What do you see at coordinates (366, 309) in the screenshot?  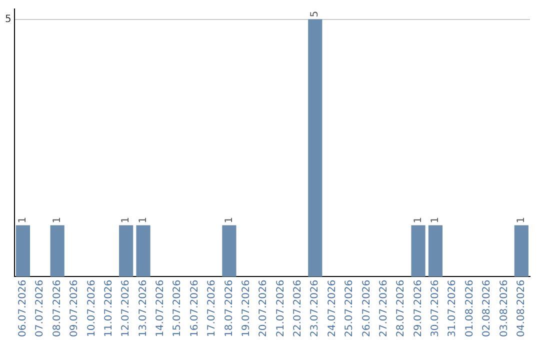 I see `x-tick-label: 26.07.2026` at bounding box center [366, 309].